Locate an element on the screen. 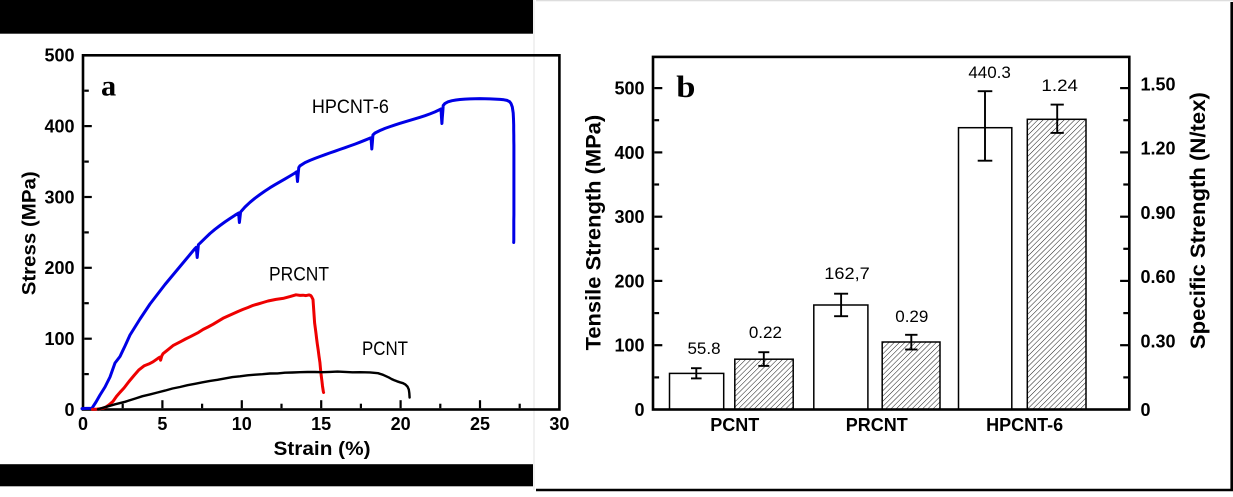 This screenshot has width=1233, height=497. svg-text: Tensile Strength (MPa) is located at coordinates (594, 233).